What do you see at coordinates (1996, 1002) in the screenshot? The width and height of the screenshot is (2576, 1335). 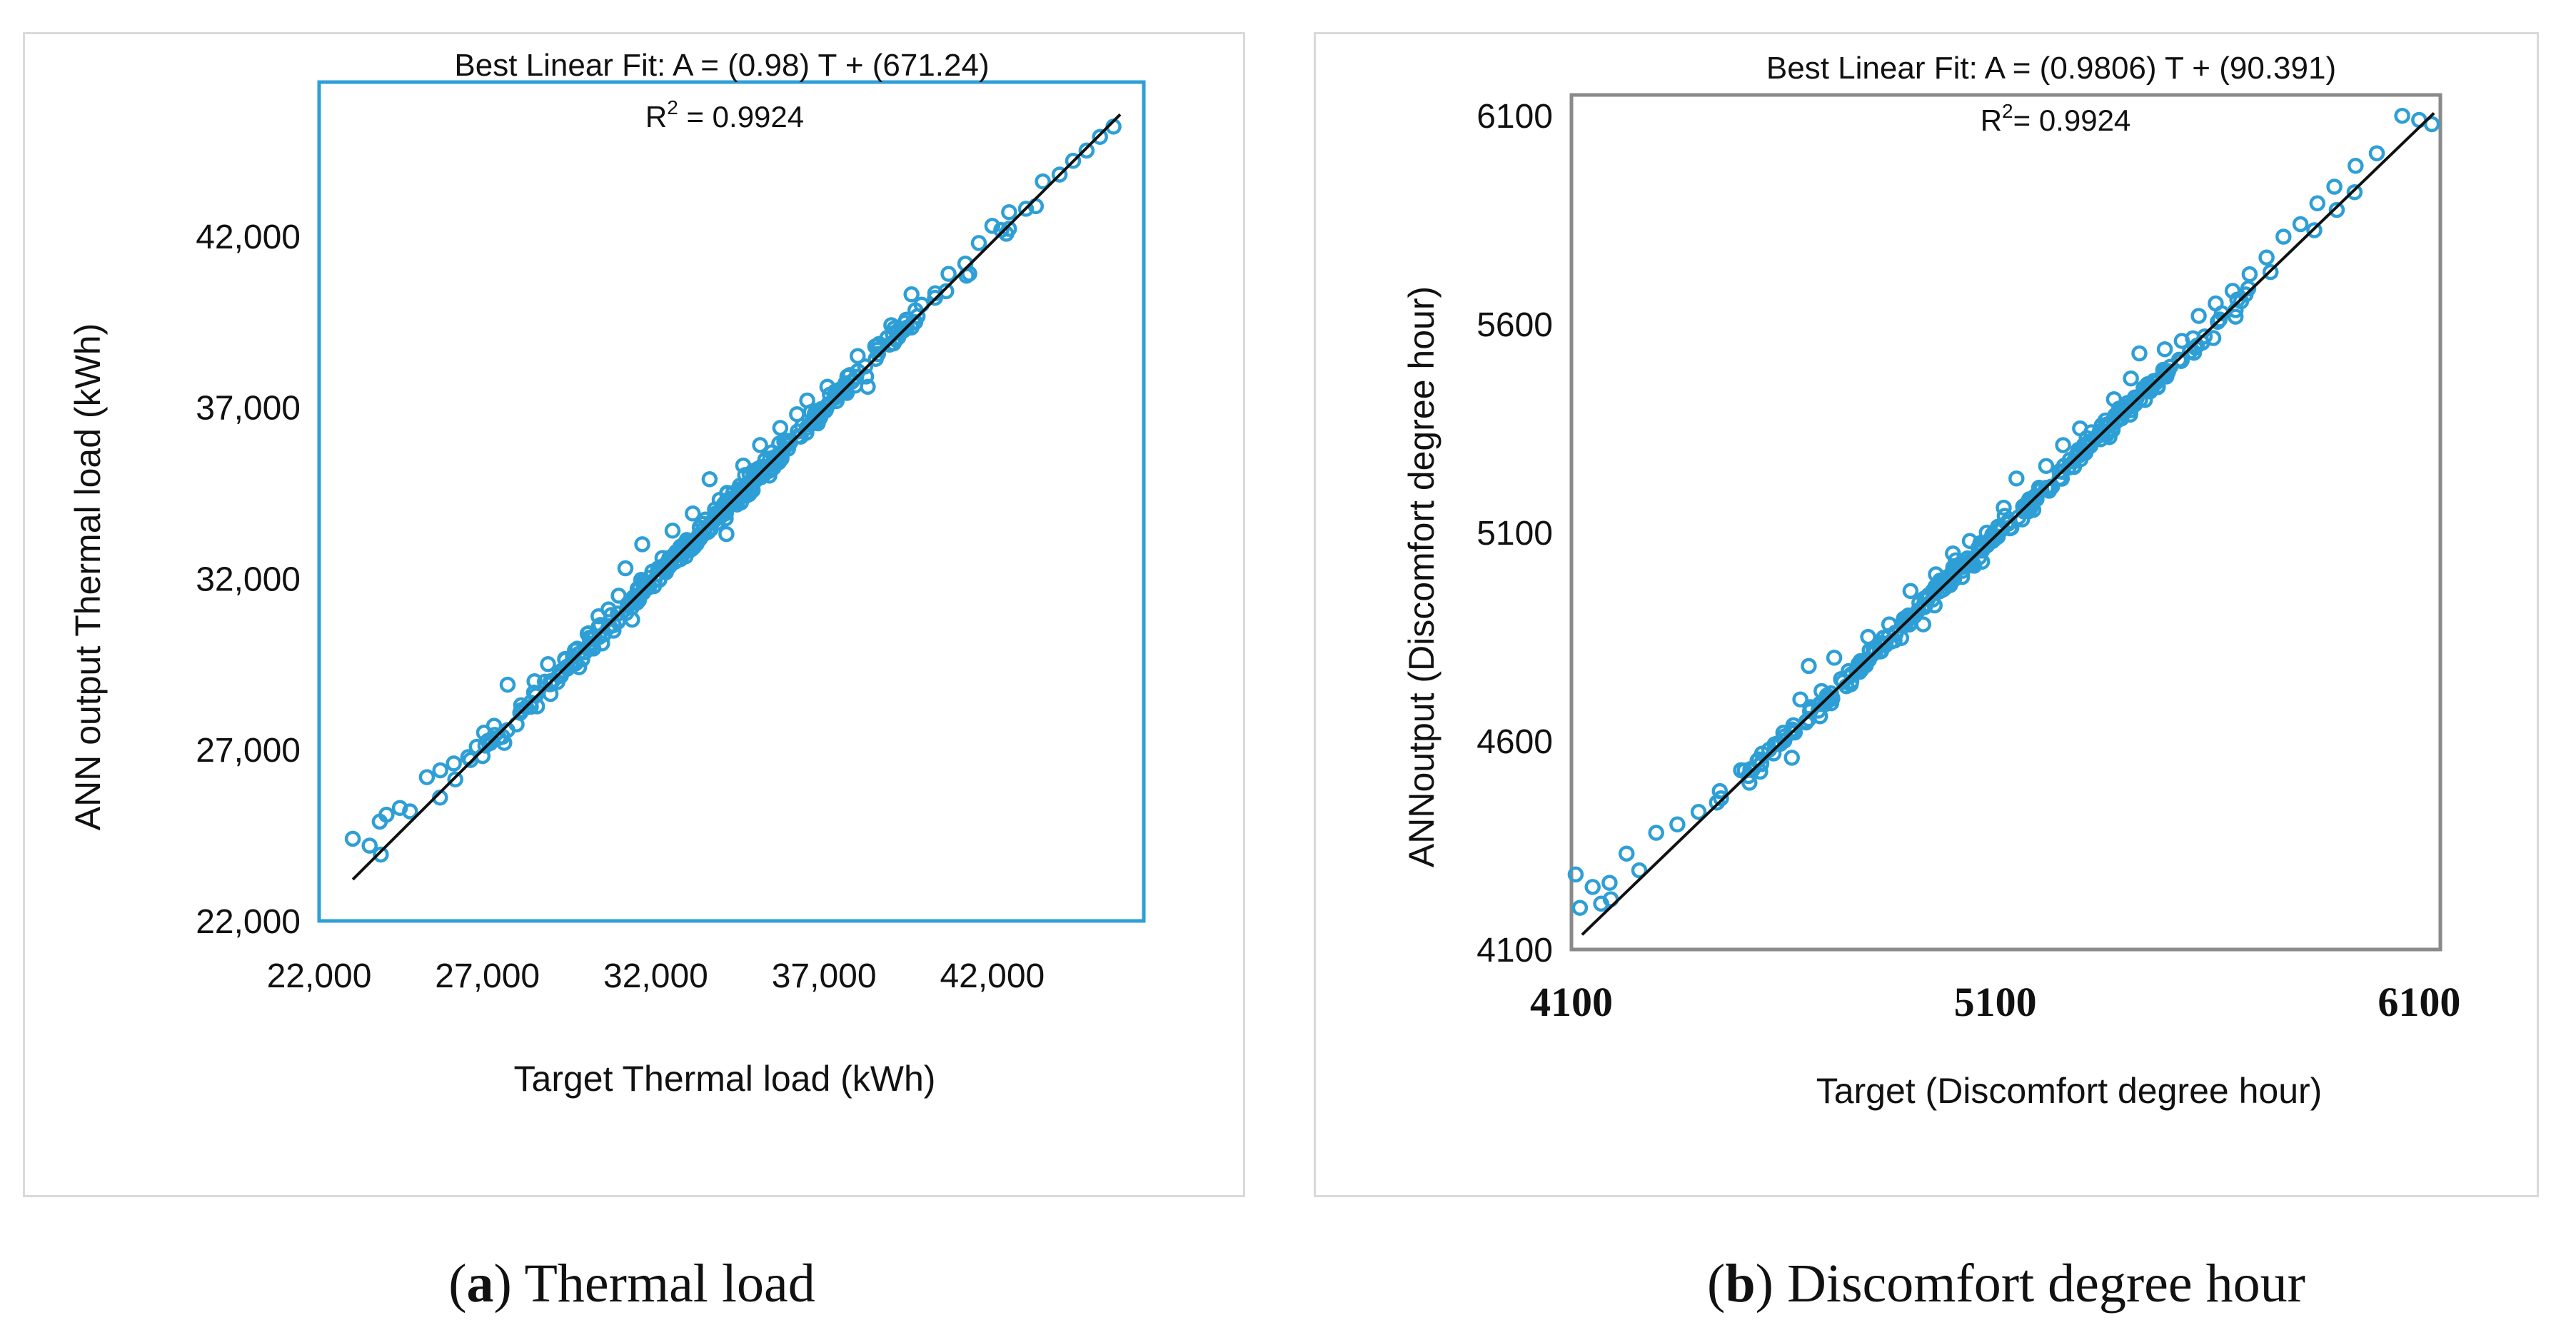 I see `x-tick-label: 5100` at bounding box center [1996, 1002].